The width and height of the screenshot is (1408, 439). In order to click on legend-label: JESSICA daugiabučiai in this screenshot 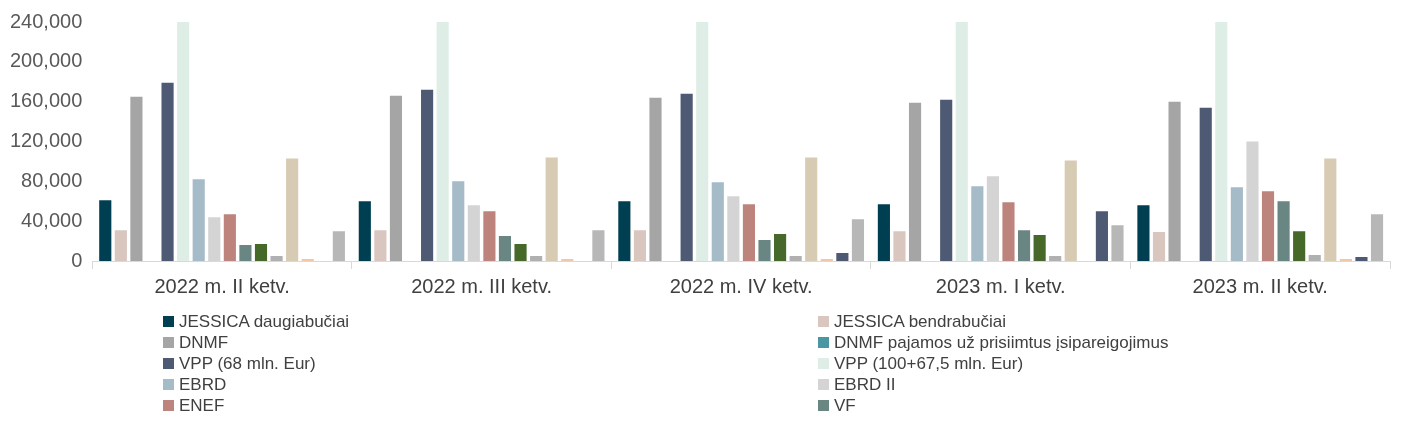, I will do `click(264, 321)`.